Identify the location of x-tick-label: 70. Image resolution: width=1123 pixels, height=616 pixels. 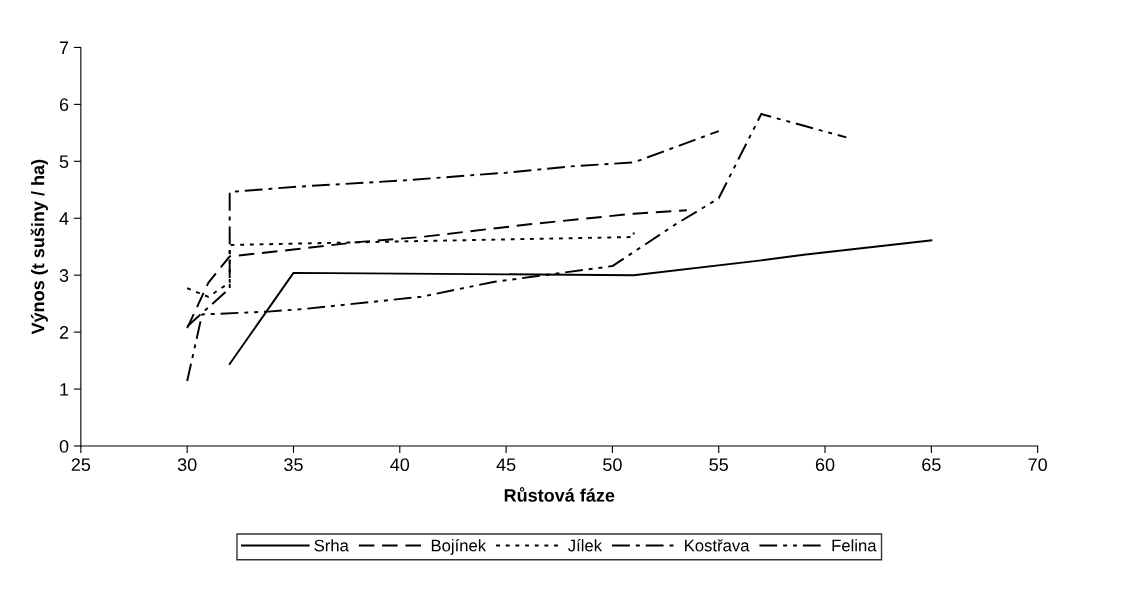
(1037, 465).